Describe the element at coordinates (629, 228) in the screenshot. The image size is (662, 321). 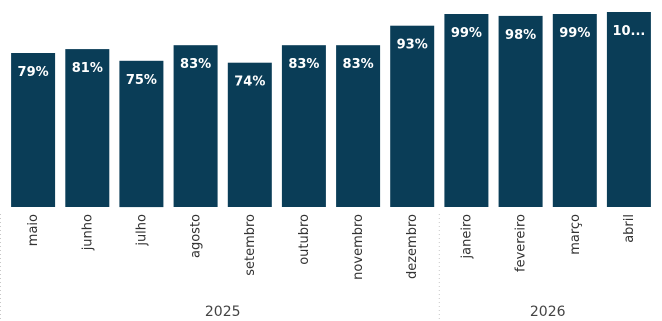
I see `x-tick-label: abril` at that location.